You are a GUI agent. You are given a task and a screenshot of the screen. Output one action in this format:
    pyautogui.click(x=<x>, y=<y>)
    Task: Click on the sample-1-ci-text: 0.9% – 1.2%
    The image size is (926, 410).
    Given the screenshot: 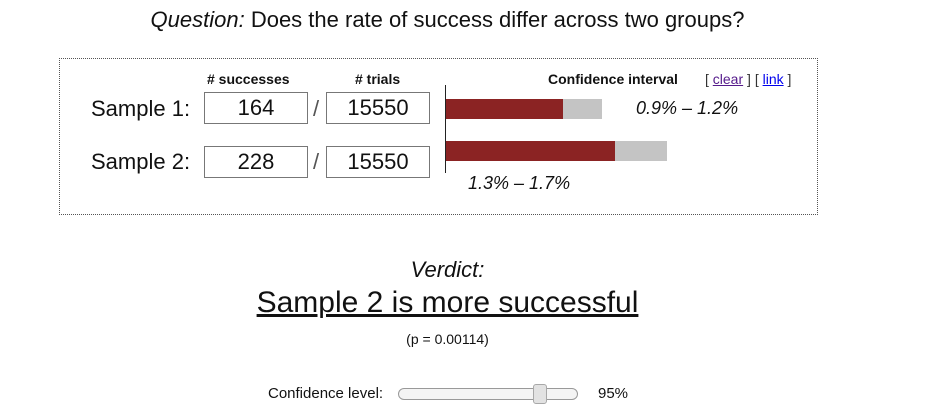 What is the action you would take?
    pyautogui.click(x=687, y=108)
    